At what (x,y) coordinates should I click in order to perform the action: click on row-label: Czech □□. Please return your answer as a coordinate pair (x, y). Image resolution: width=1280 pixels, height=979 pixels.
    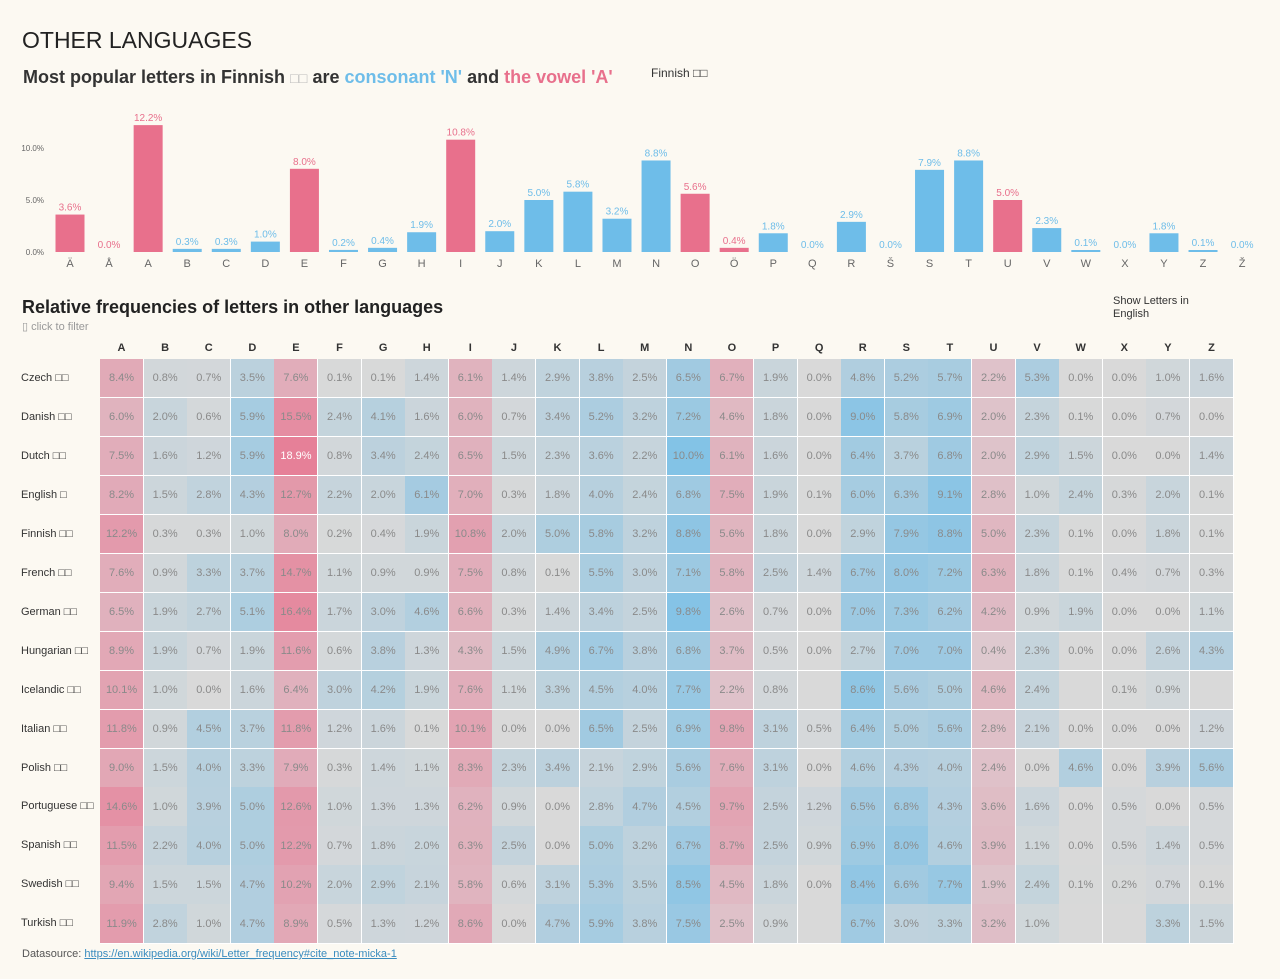
    Looking at the image, I should click on (45, 378).